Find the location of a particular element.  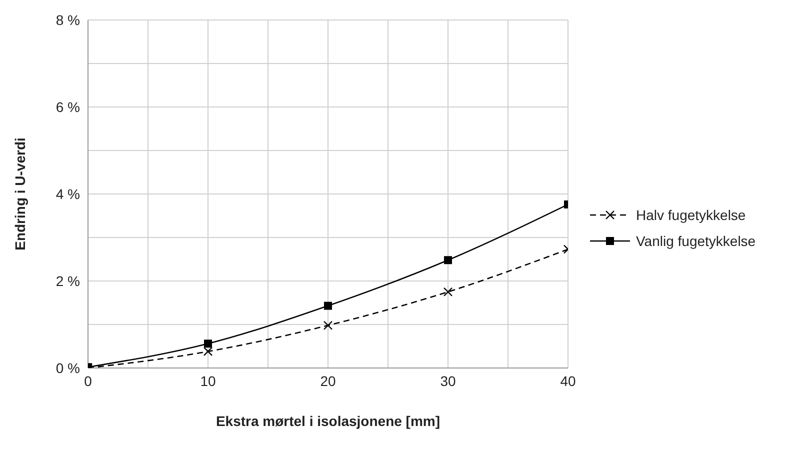

x-tick-label: 0 is located at coordinates (88, 380).